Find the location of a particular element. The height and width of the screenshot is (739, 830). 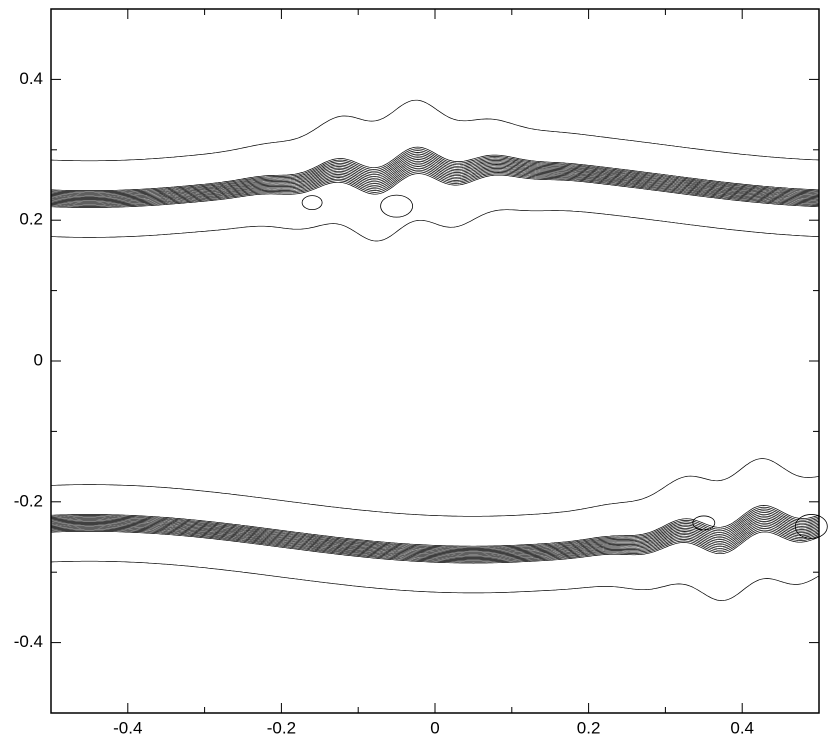

y-tick-label: -0.4 is located at coordinates (28, 641).